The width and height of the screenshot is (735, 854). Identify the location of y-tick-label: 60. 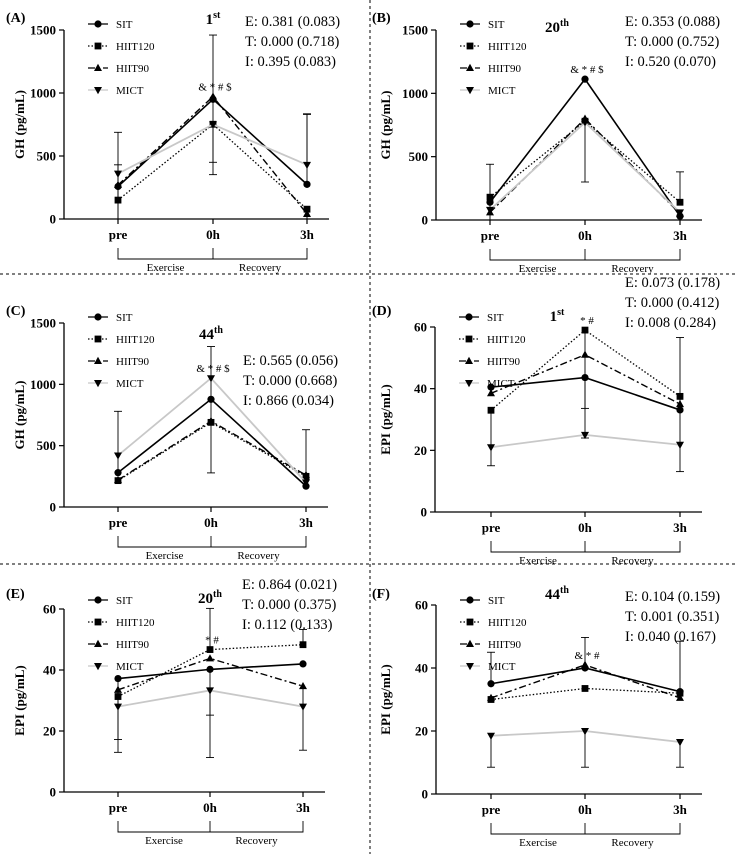
(421, 605).